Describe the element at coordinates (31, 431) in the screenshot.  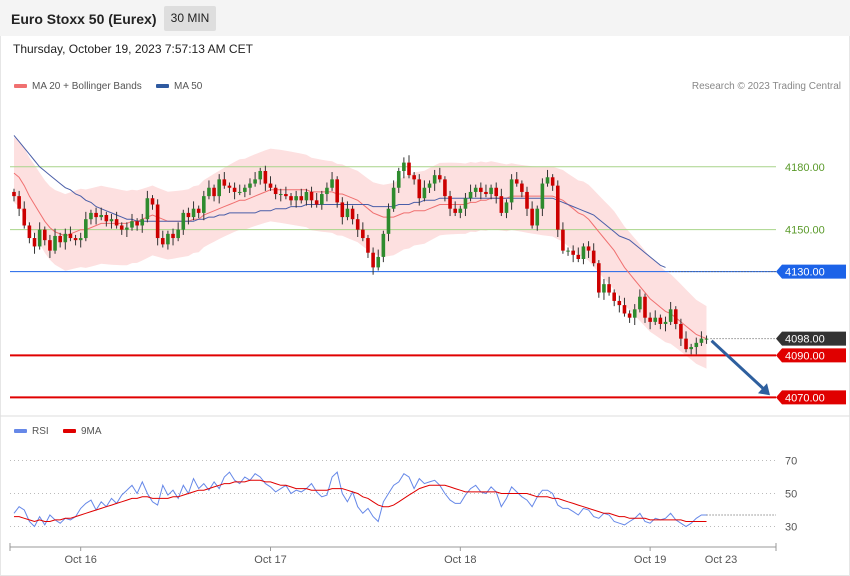
I see `legend-rsi: RSI` at that location.